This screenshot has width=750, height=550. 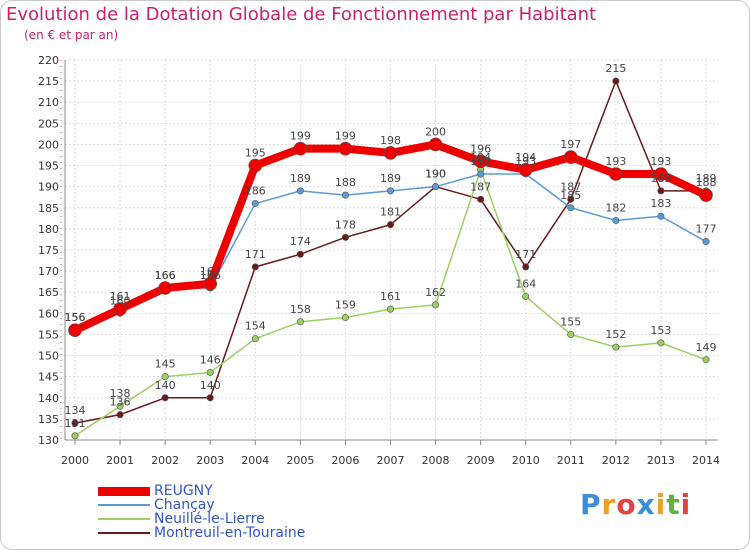 What do you see at coordinates (570, 321) in the screenshot?
I see `data-label: 155` at bounding box center [570, 321].